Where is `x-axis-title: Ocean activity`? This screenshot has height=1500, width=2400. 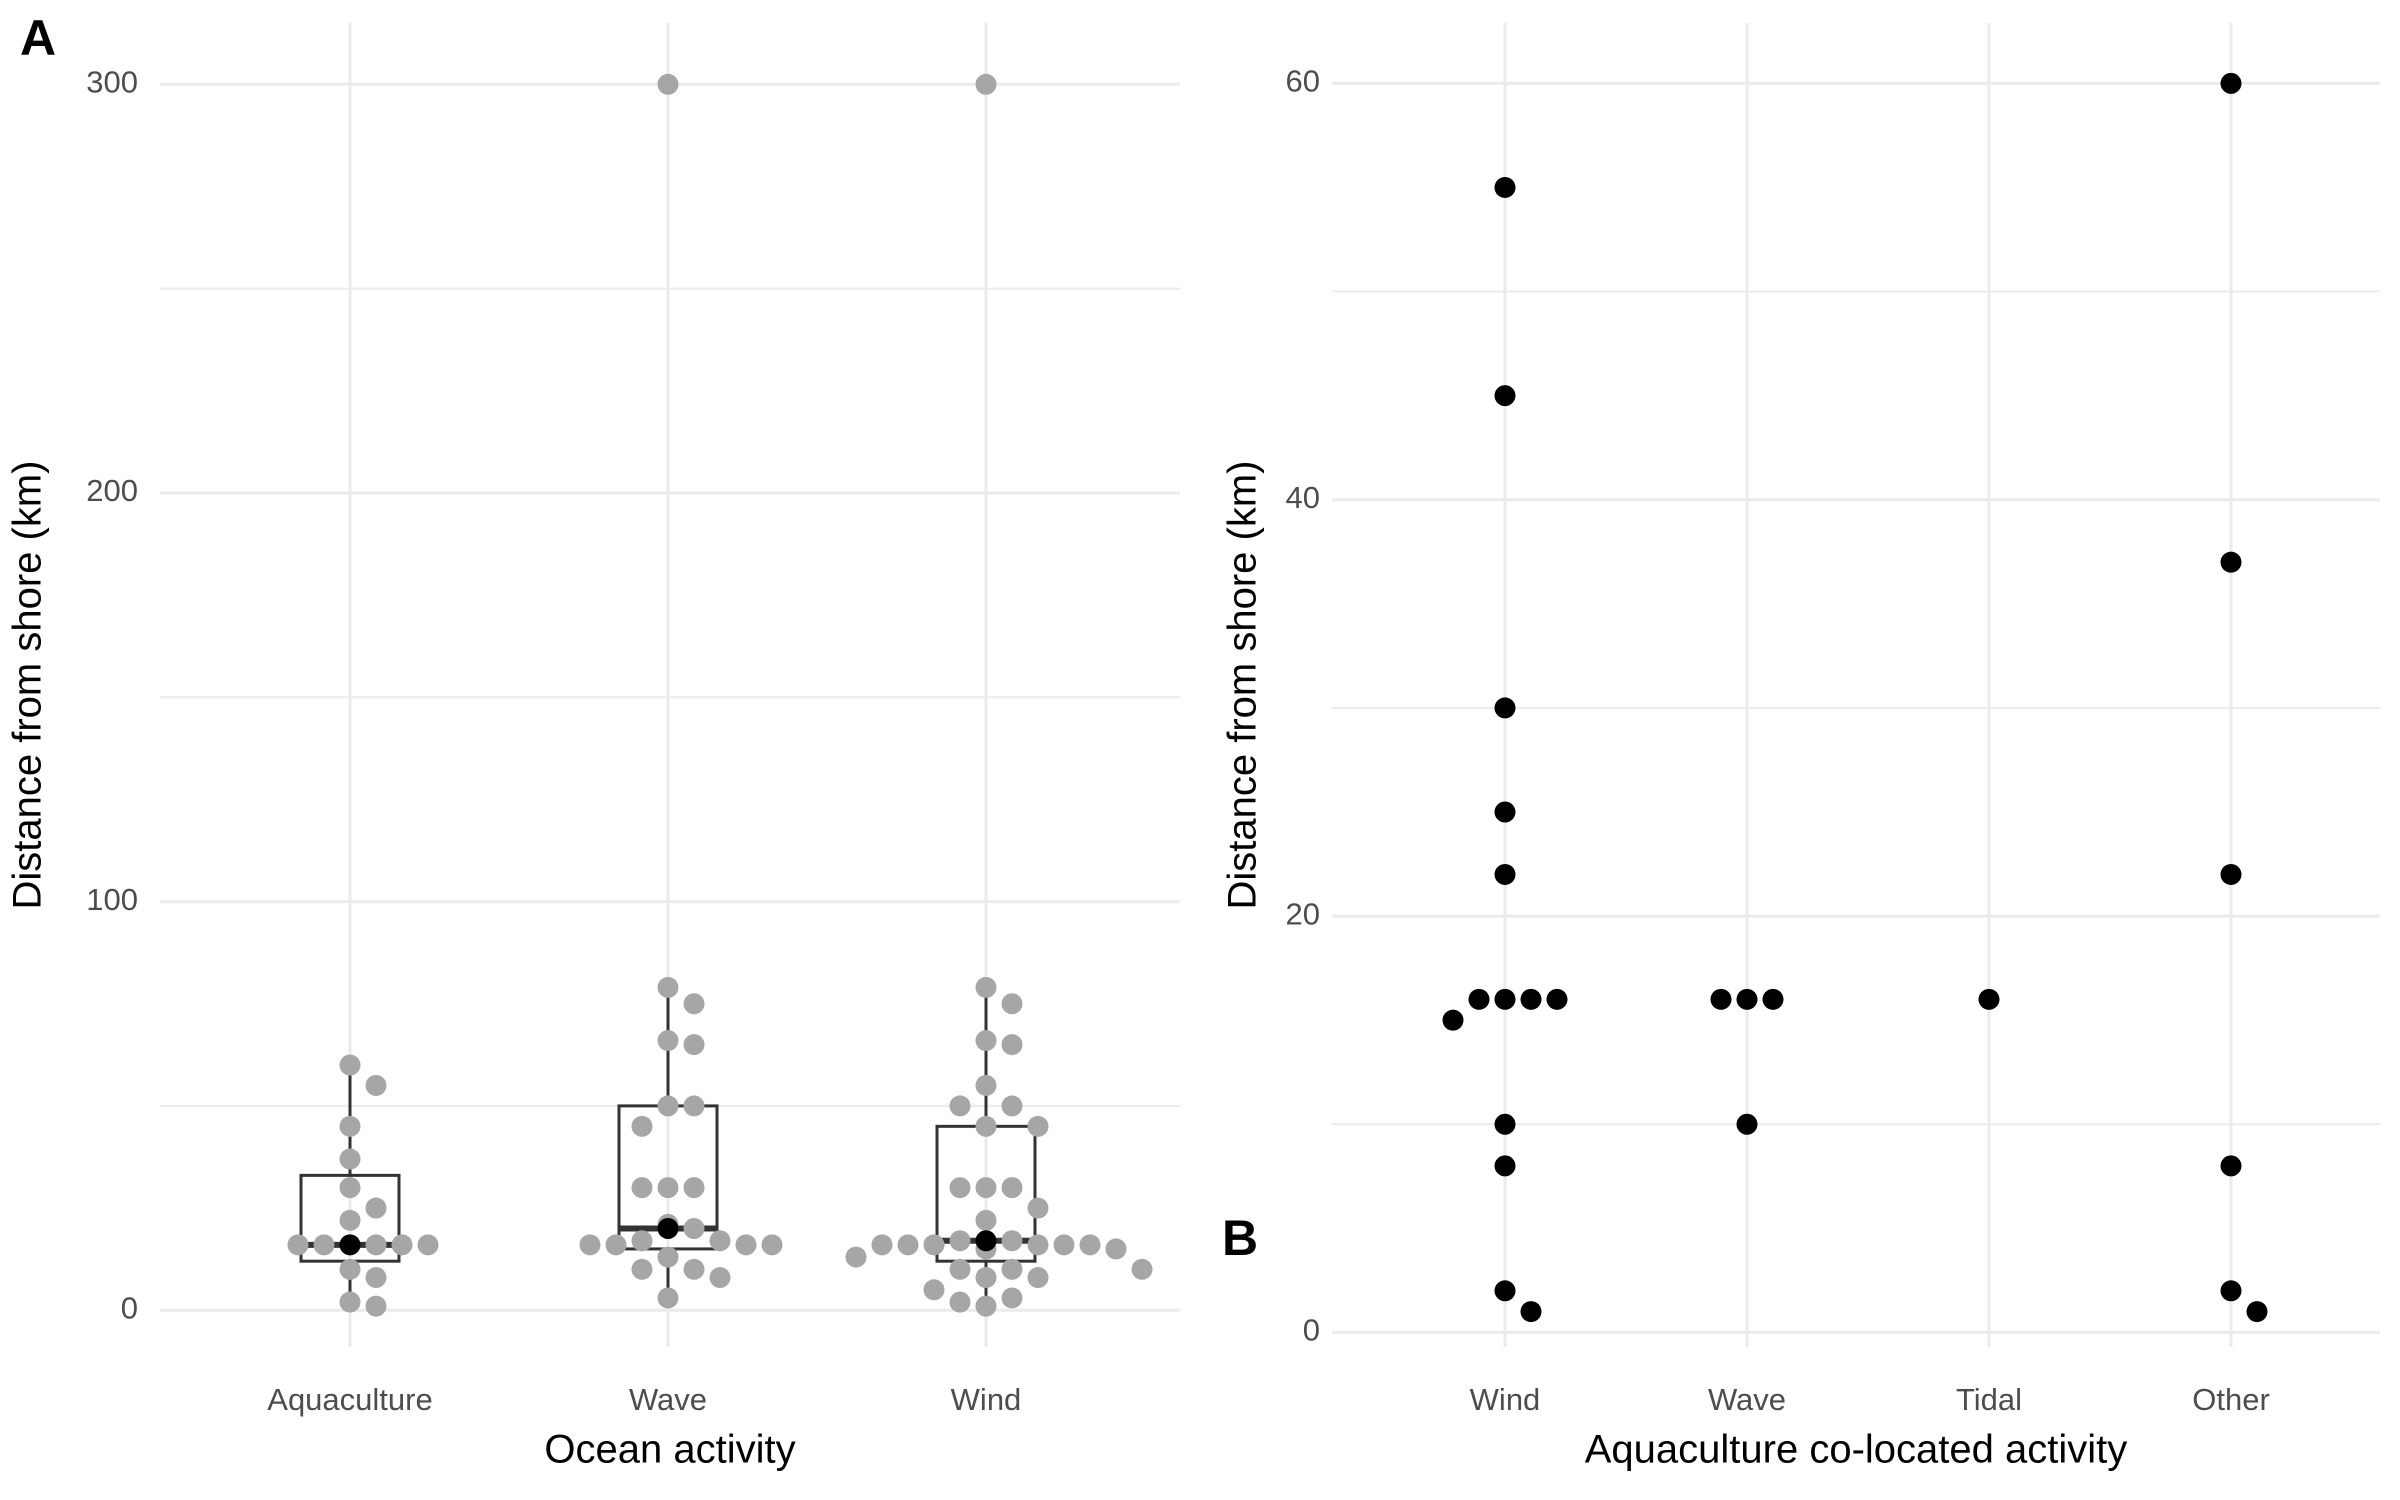 x-axis-title: Ocean activity is located at coordinates (669, 1450).